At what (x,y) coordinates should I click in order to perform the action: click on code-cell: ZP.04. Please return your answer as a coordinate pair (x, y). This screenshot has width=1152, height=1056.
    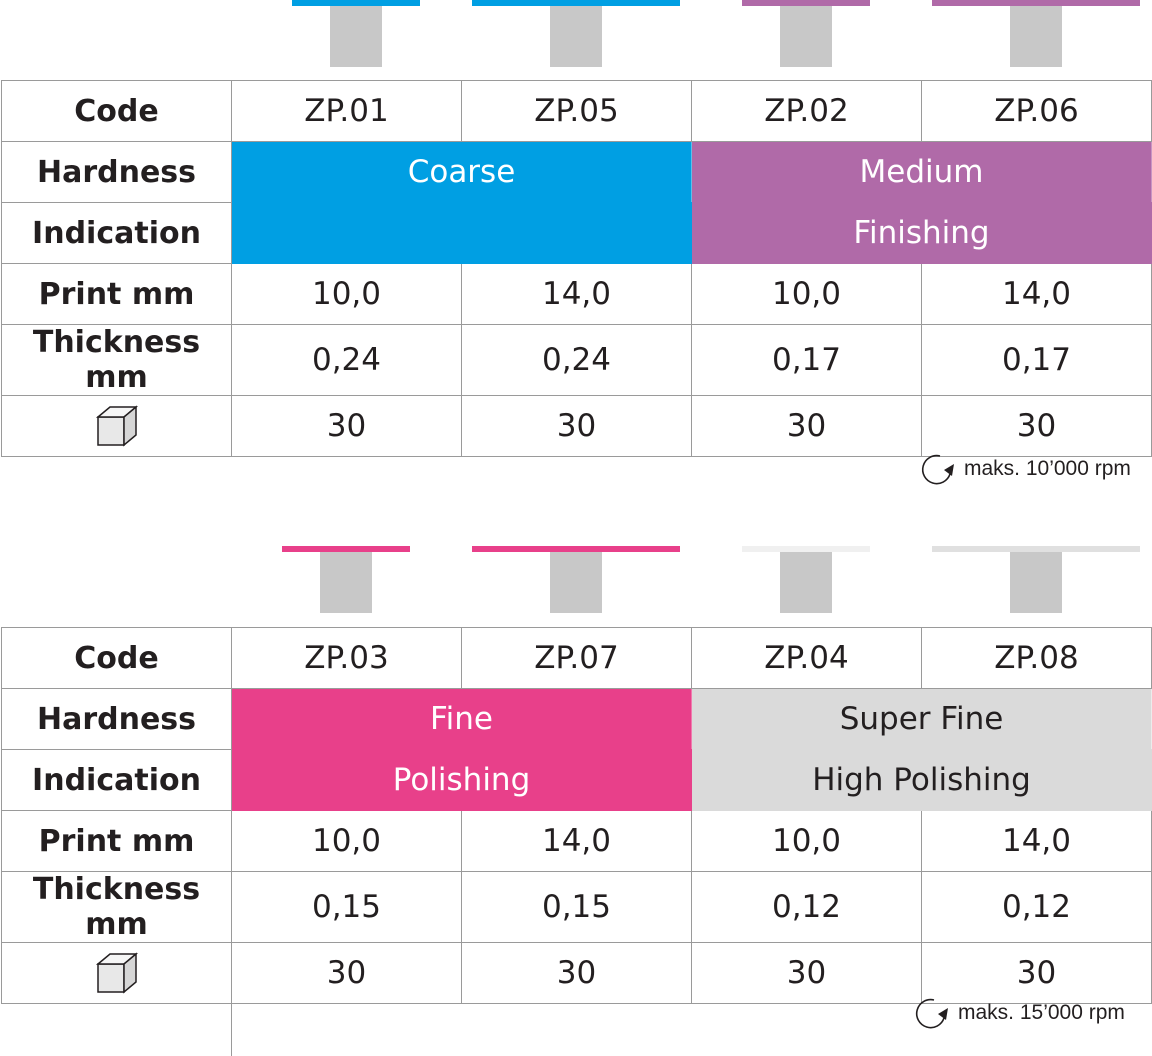
    Looking at the image, I should click on (806, 658).